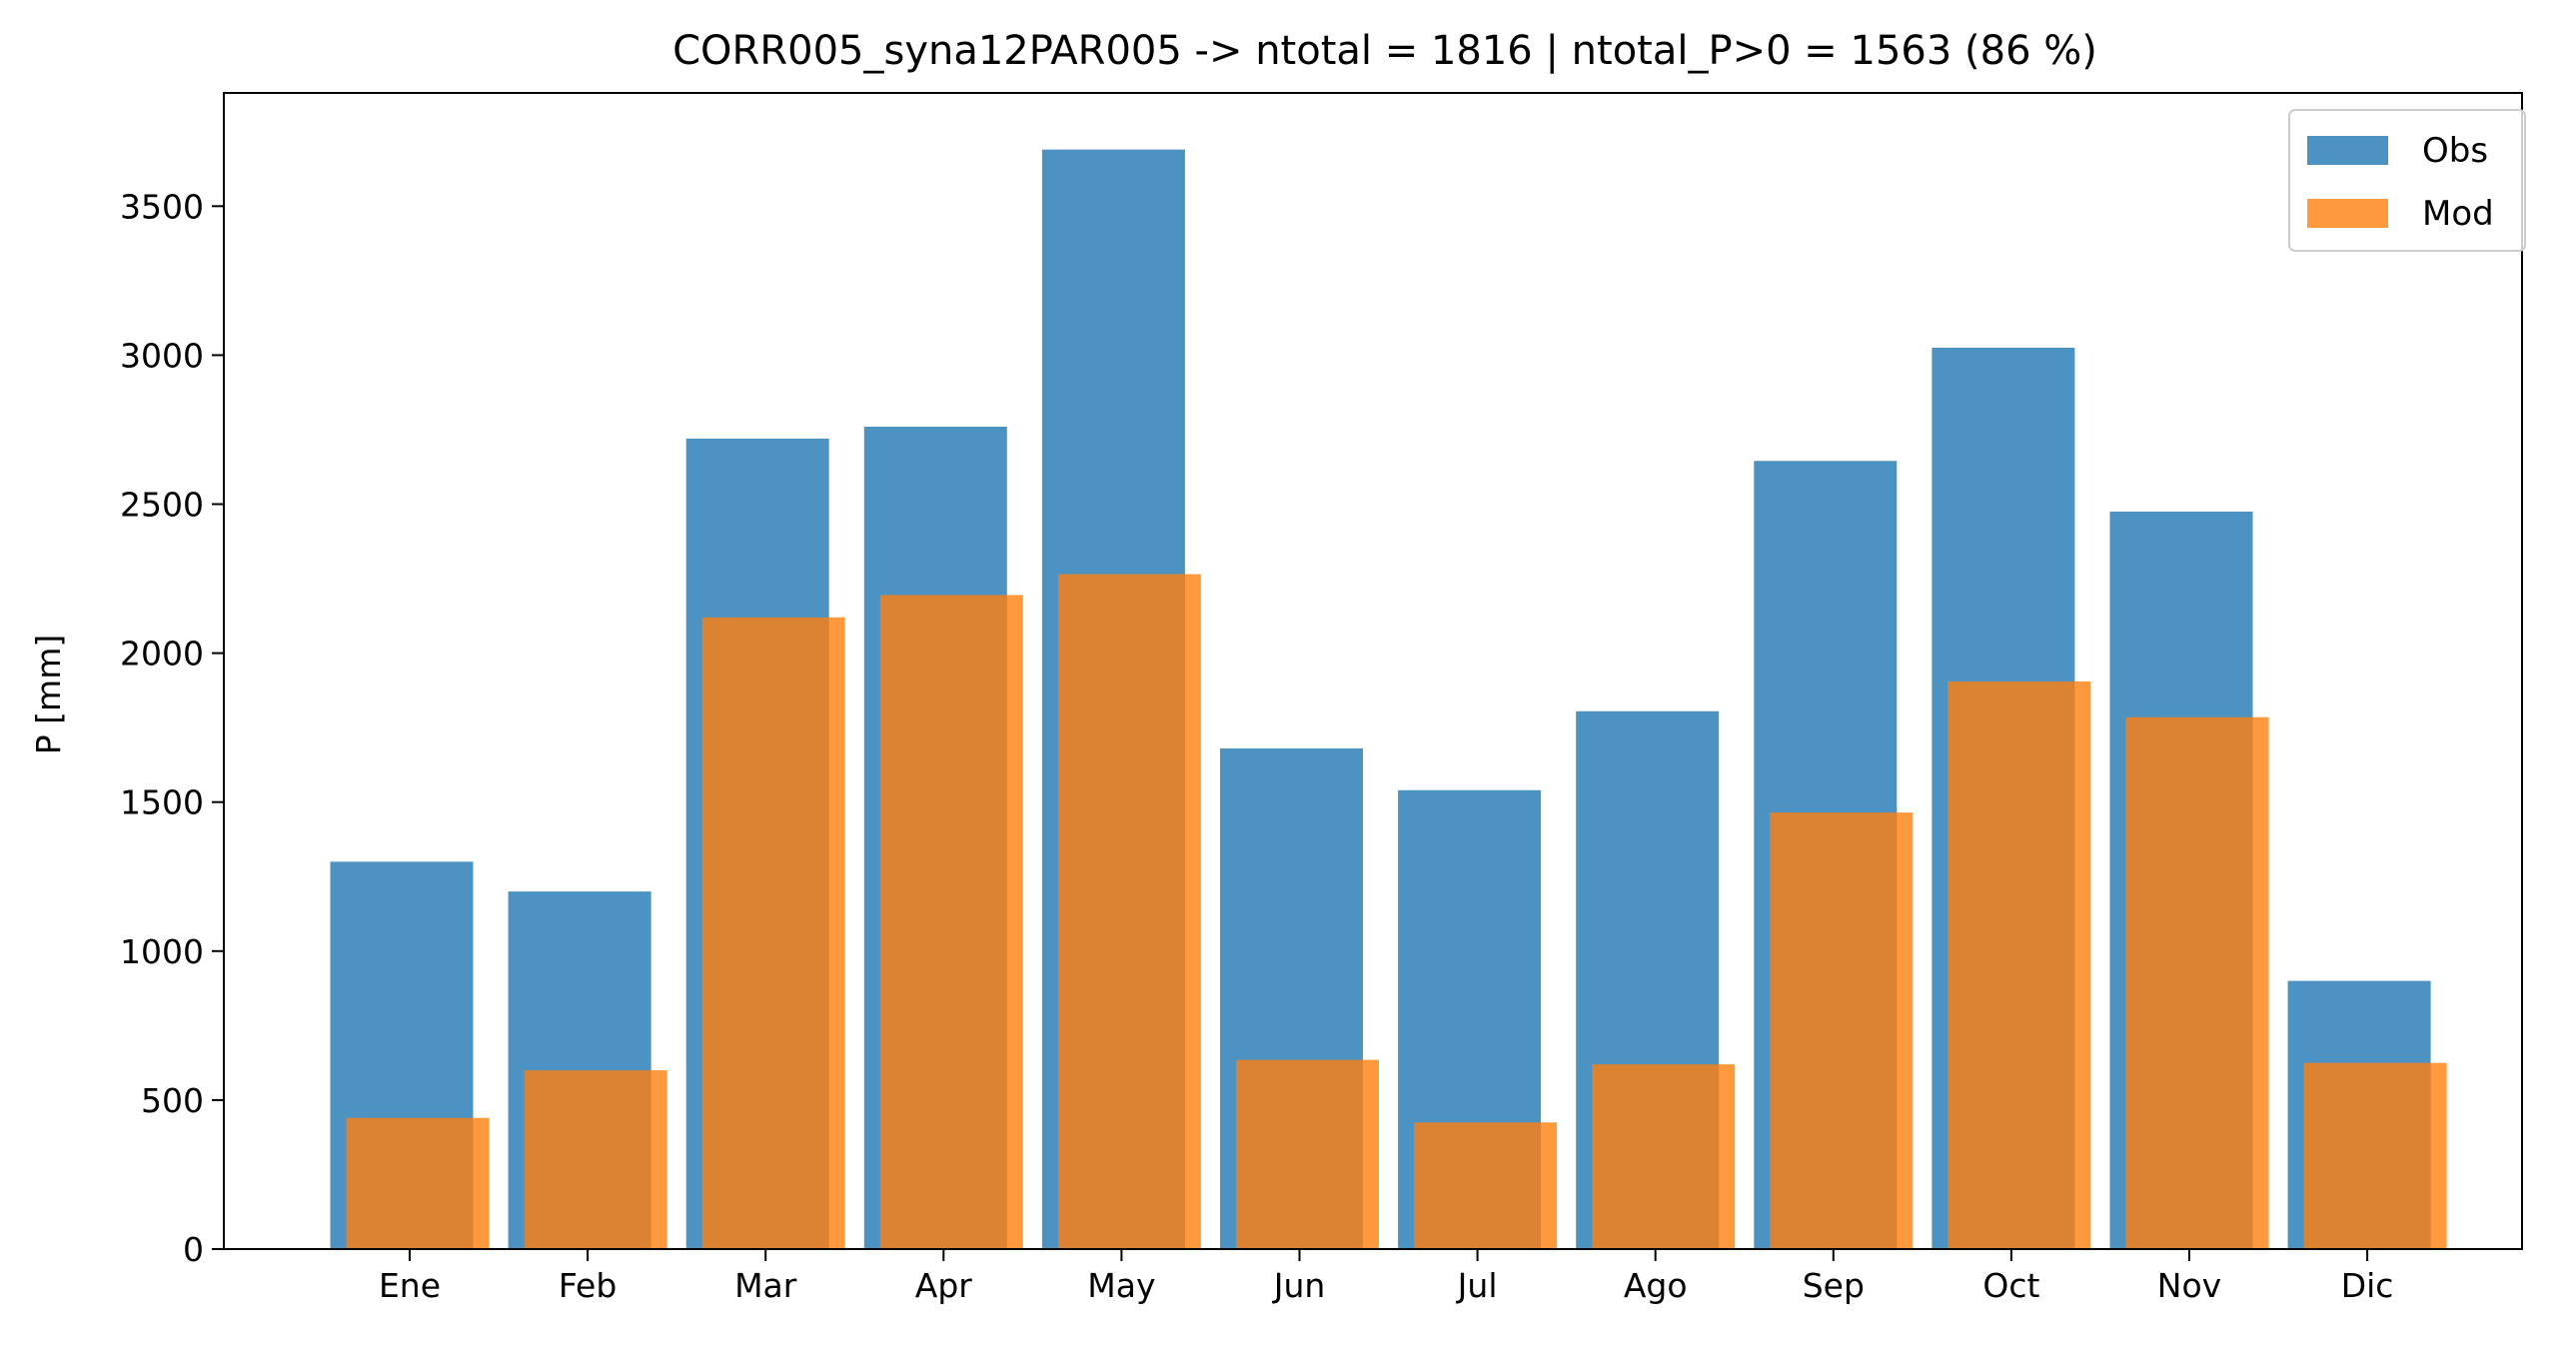 Image resolution: width=2576 pixels, height=1348 pixels. I want to click on x-tick-label: Feb, so click(588, 1286).